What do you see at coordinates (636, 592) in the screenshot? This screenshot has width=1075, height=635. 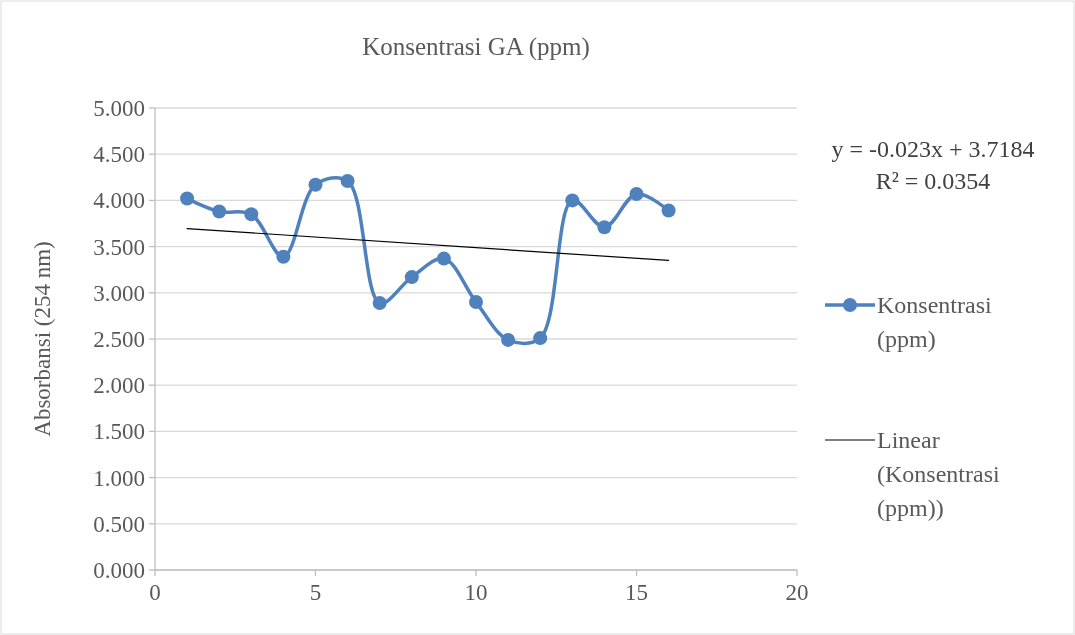 I see `x-tick-label: 15` at bounding box center [636, 592].